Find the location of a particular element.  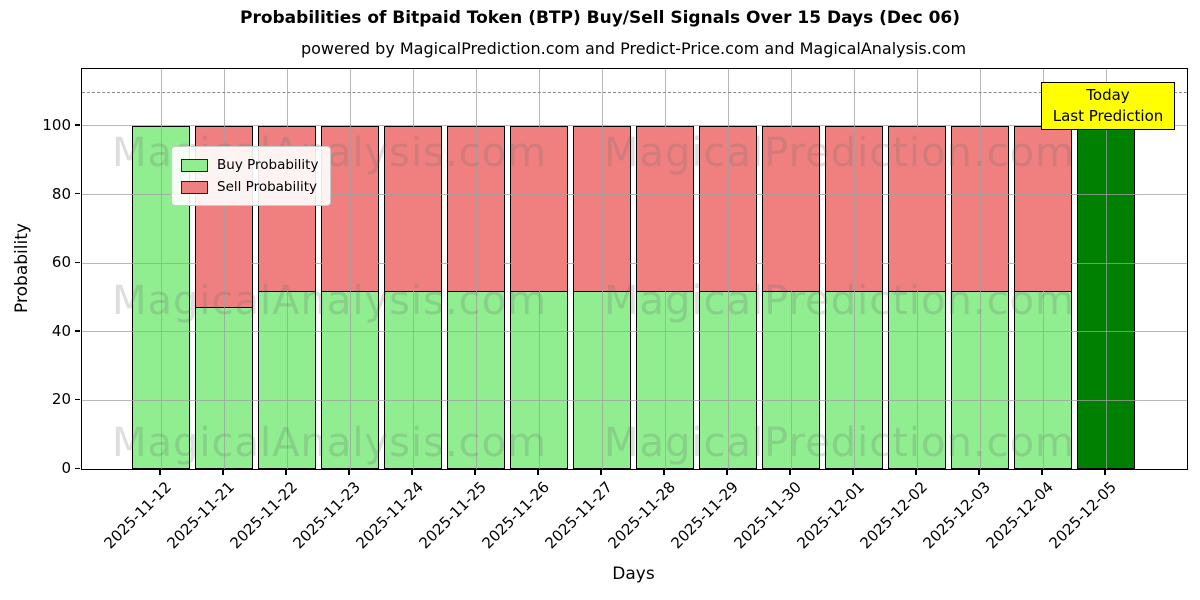

legend-item-sell: Sell Probability is located at coordinates (249, 187).